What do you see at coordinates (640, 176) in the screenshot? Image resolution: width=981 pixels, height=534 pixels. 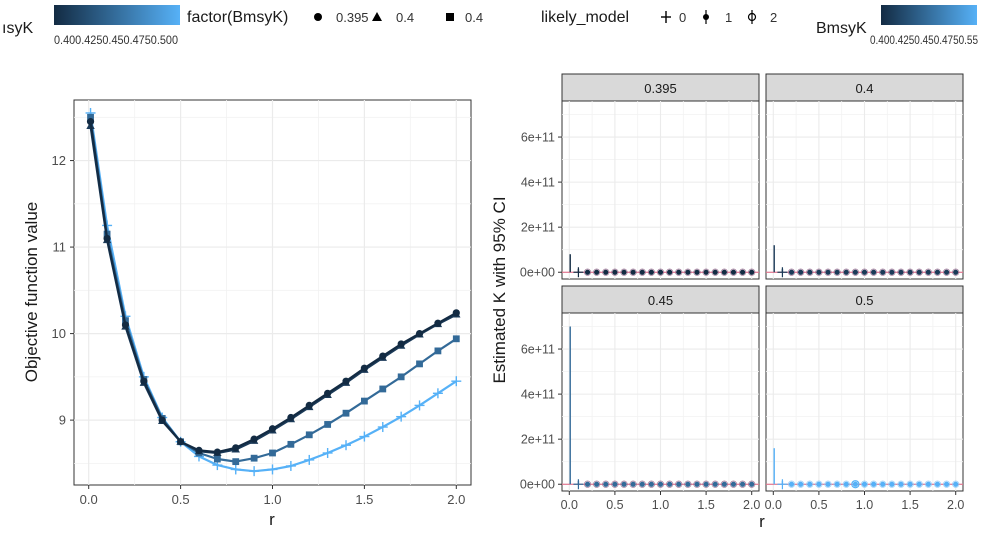 I see `facet-panel-0.395: 0.395 0e+00 2e+11 4e+11 6e+11` at bounding box center [640, 176].